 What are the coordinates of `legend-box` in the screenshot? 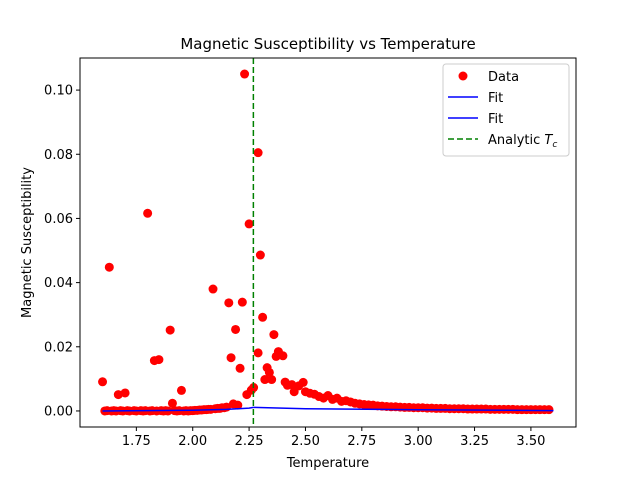 It's located at (506, 110).